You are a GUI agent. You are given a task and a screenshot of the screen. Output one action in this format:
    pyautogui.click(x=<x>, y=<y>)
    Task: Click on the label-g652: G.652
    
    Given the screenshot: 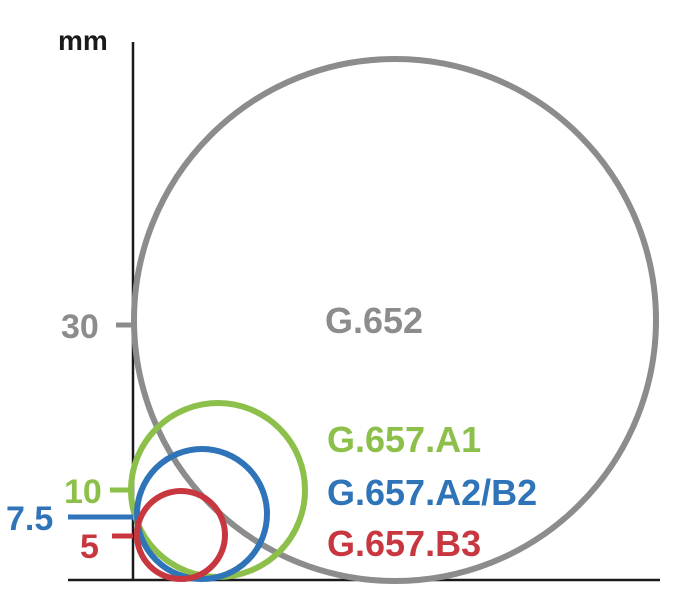 What is the action you would take?
    pyautogui.click(x=374, y=320)
    